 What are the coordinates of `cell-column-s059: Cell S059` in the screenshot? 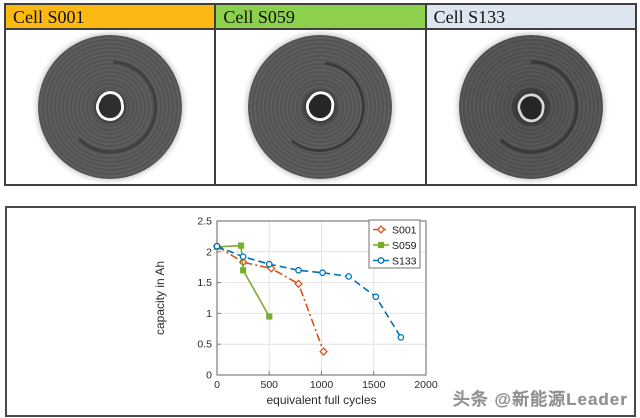 It's located at (319, 94).